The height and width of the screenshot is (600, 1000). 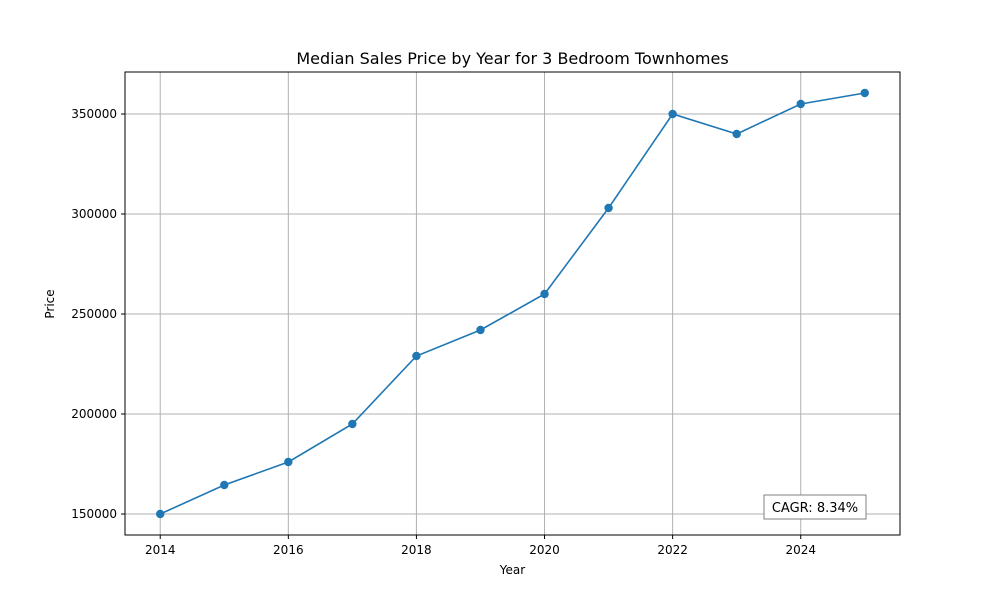 I want to click on x-tick-label: 2014, so click(x=160, y=550).